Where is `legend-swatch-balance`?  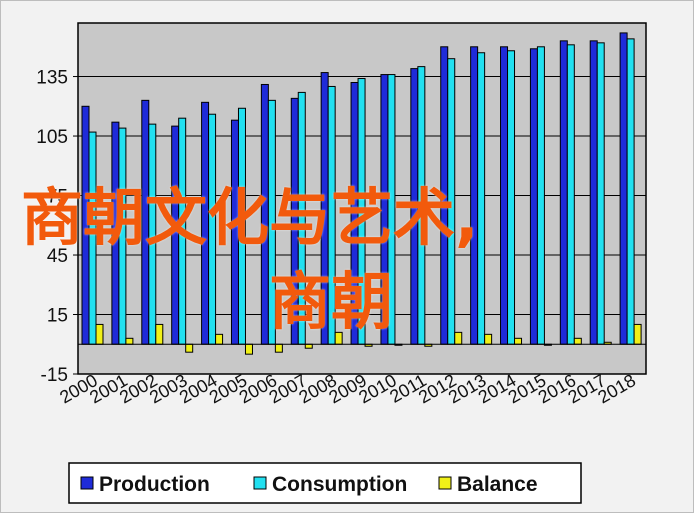 legend-swatch-balance is located at coordinates (445, 483).